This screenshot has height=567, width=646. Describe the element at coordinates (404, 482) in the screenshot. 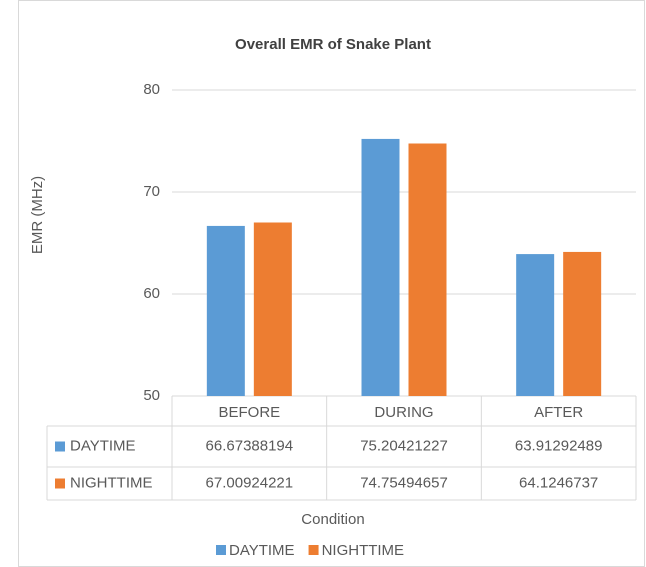

I see `table-cell: 74.75494657` at that location.